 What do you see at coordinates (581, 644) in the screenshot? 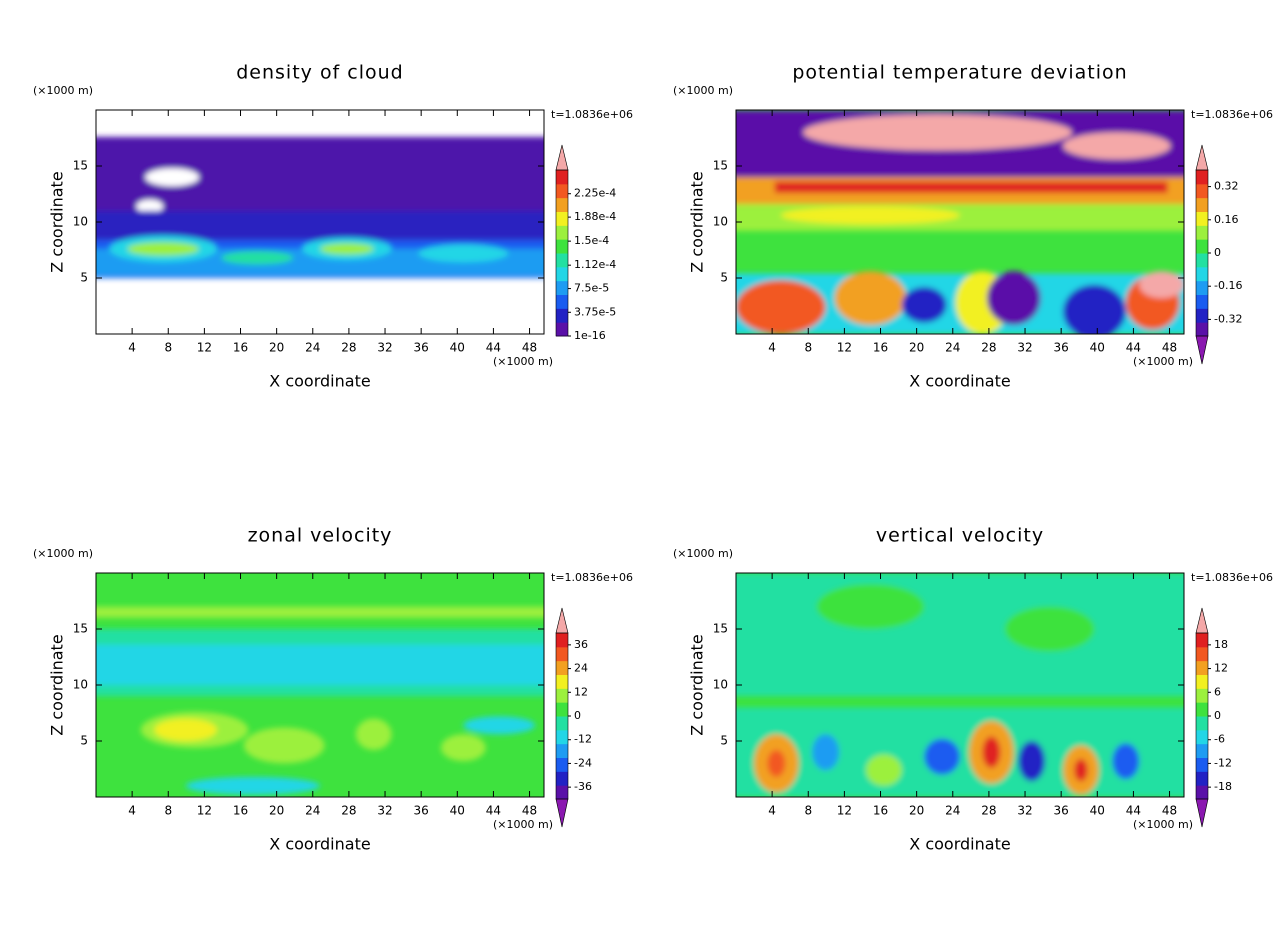
I see `colorbar-tick-label: 36` at bounding box center [581, 644].